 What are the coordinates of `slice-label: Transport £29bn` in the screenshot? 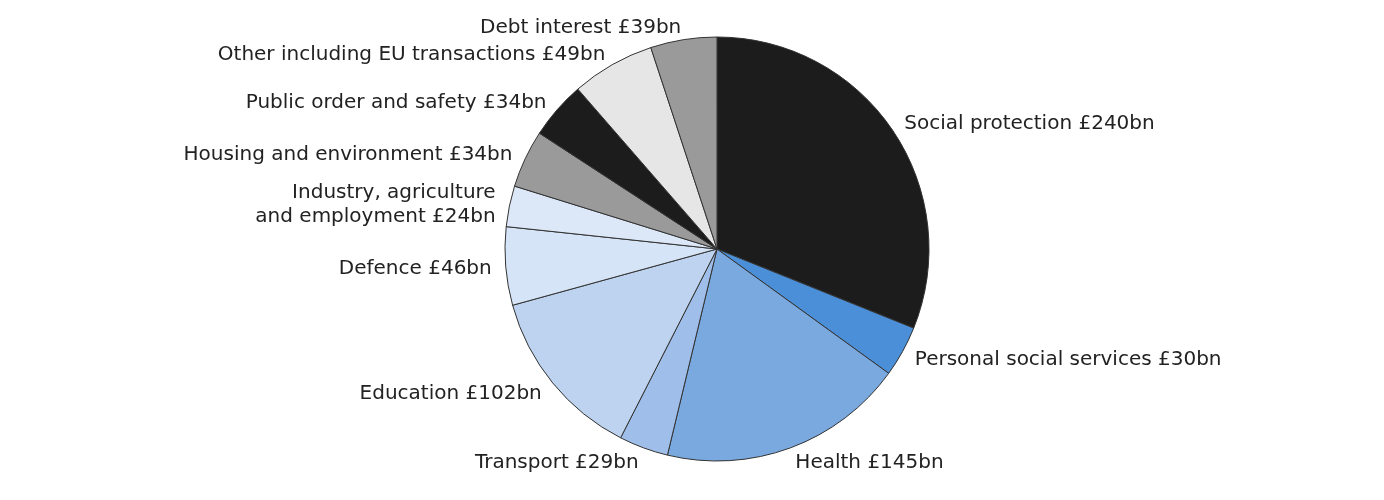 It's located at (556, 460).